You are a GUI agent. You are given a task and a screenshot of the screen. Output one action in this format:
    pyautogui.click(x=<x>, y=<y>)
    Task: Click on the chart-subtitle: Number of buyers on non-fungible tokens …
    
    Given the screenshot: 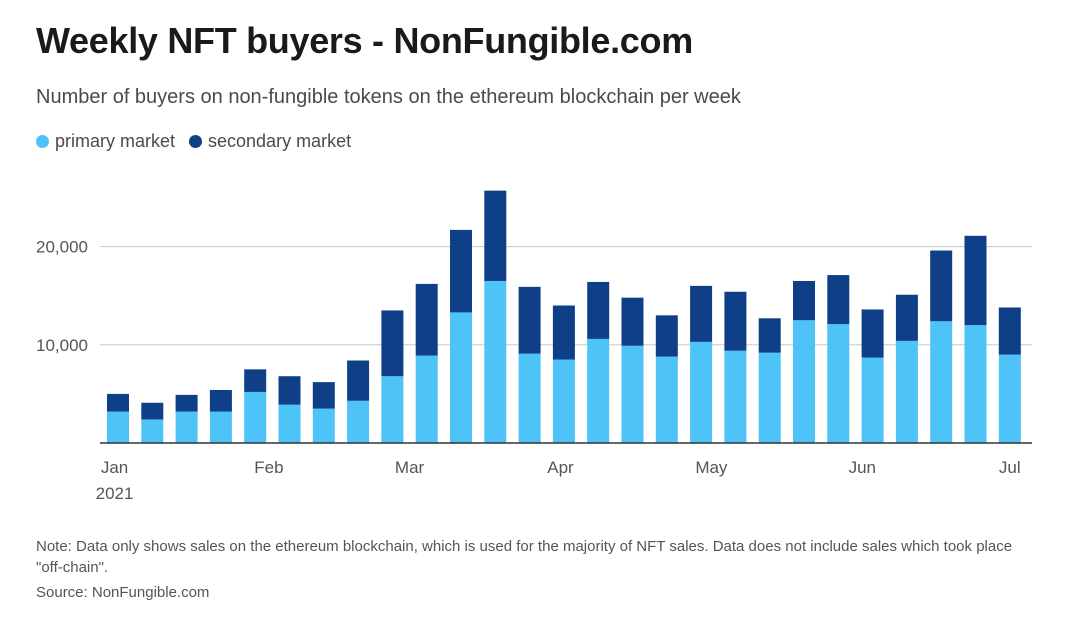 What is the action you would take?
    pyautogui.click(x=388, y=97)
    